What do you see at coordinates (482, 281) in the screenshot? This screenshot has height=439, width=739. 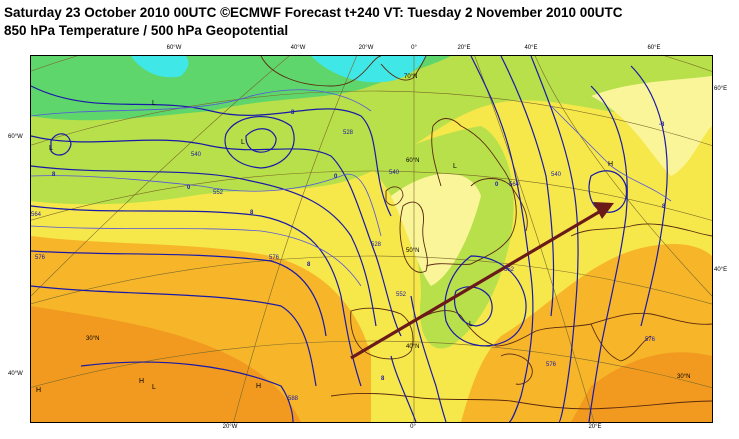 I see `trajectory-arrow` at bounding box center [482, 281].